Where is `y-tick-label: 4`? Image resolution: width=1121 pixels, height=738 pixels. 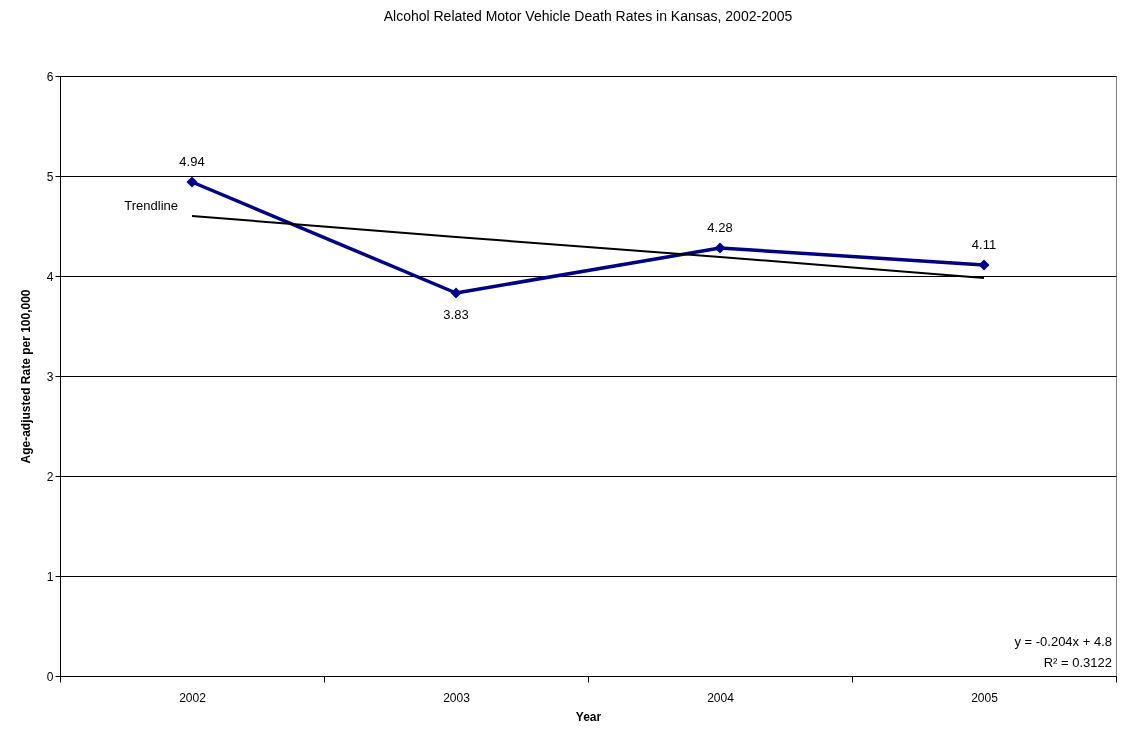
y-tick-label: 4 is located at coordinates (50, 276).